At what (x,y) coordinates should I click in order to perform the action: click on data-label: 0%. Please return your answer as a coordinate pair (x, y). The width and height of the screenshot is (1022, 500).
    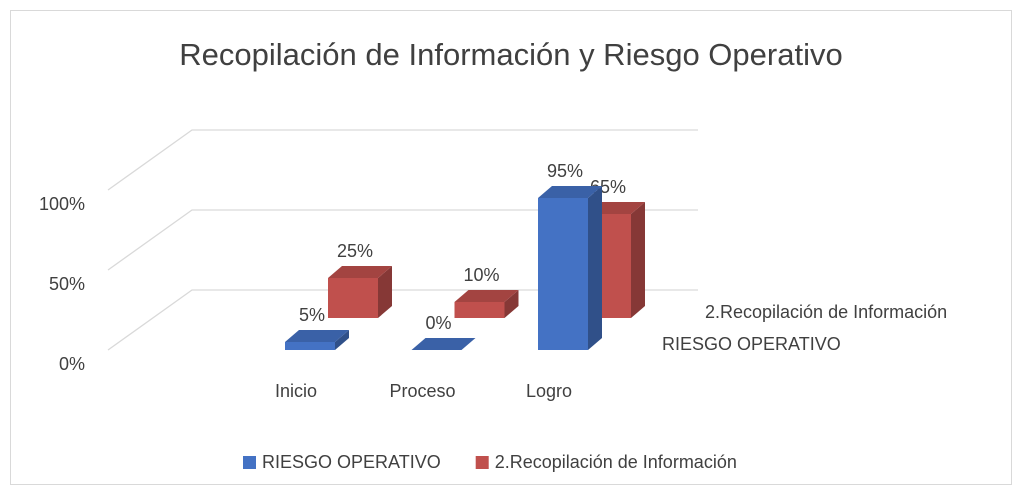
    Looking at the image, I should click on (438, 323).